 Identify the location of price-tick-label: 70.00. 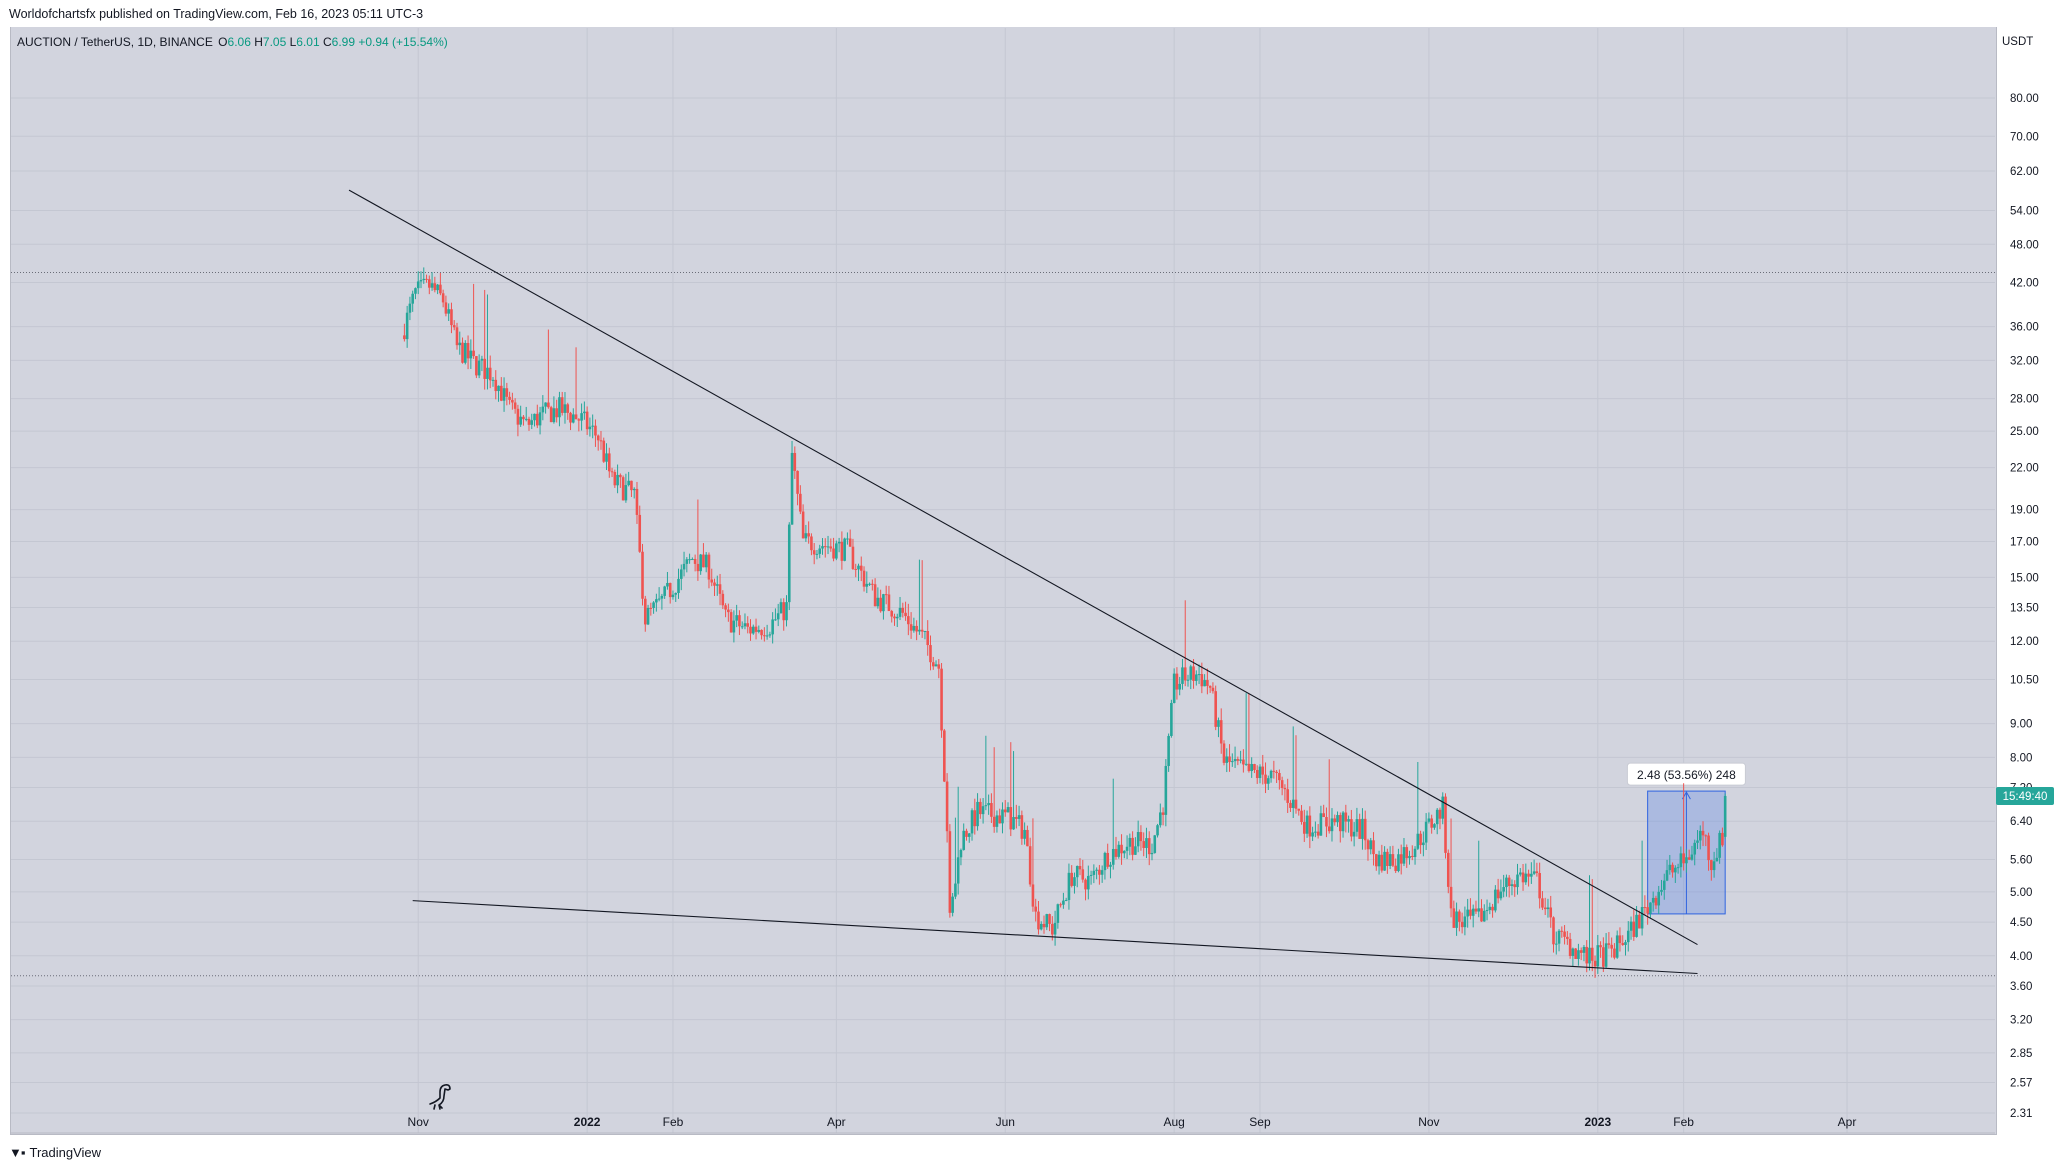
(2024, 137).